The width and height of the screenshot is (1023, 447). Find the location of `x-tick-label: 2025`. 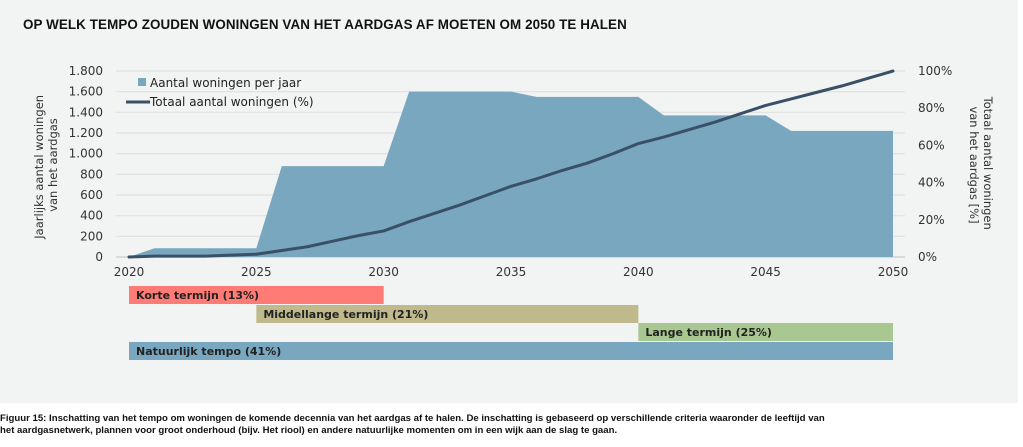

x-tick-label: 2025 is located at coordinates (256, 272).